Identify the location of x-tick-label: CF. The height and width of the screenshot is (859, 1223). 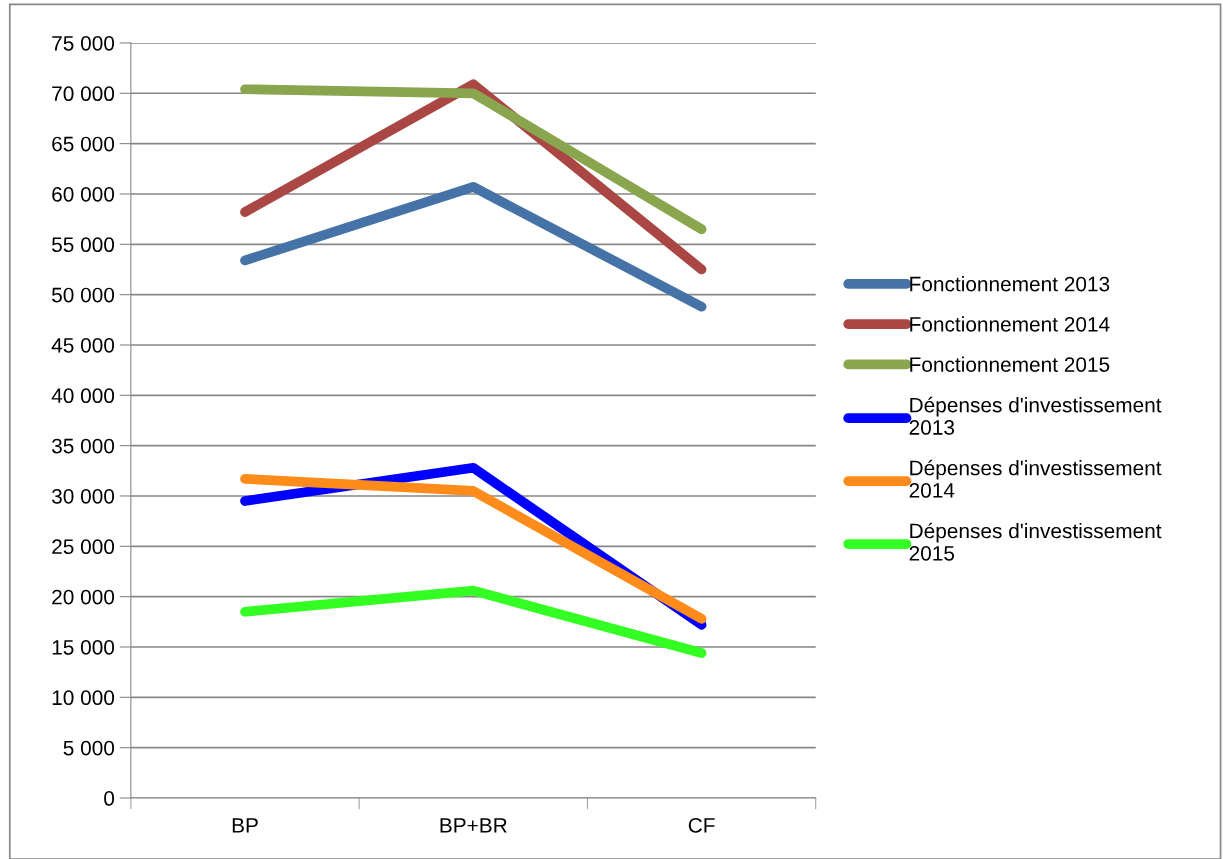
(701, 825).